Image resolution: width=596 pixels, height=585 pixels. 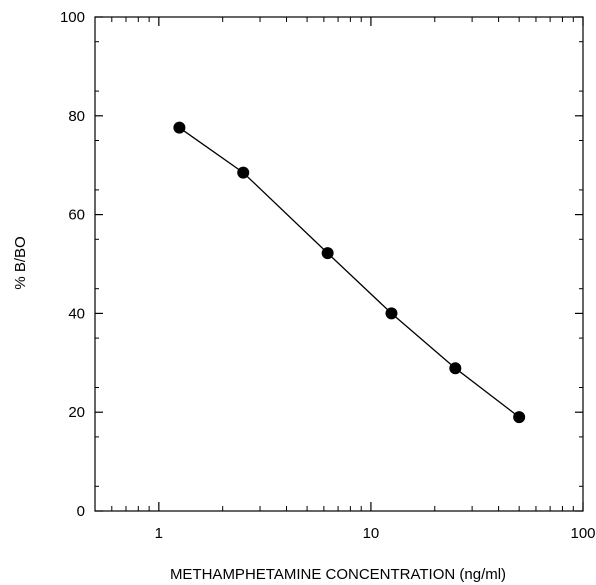 I want to click on y-tick-label: 20, so click(x=76, y=412).